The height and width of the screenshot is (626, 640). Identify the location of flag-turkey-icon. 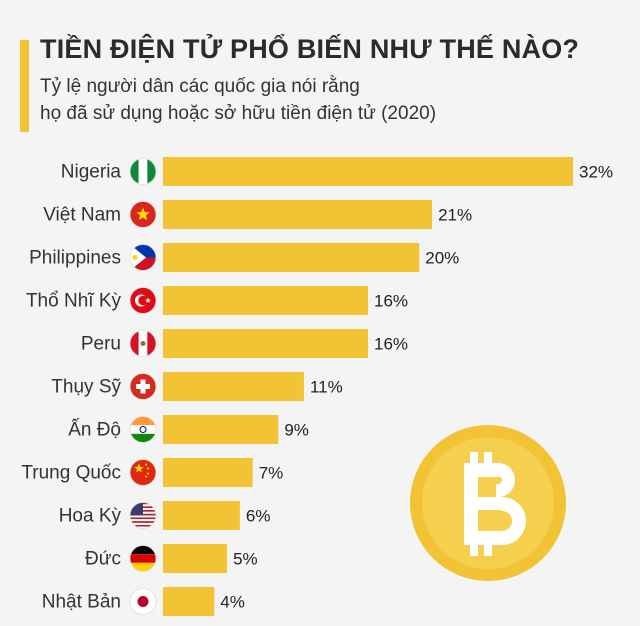
(143, 300).